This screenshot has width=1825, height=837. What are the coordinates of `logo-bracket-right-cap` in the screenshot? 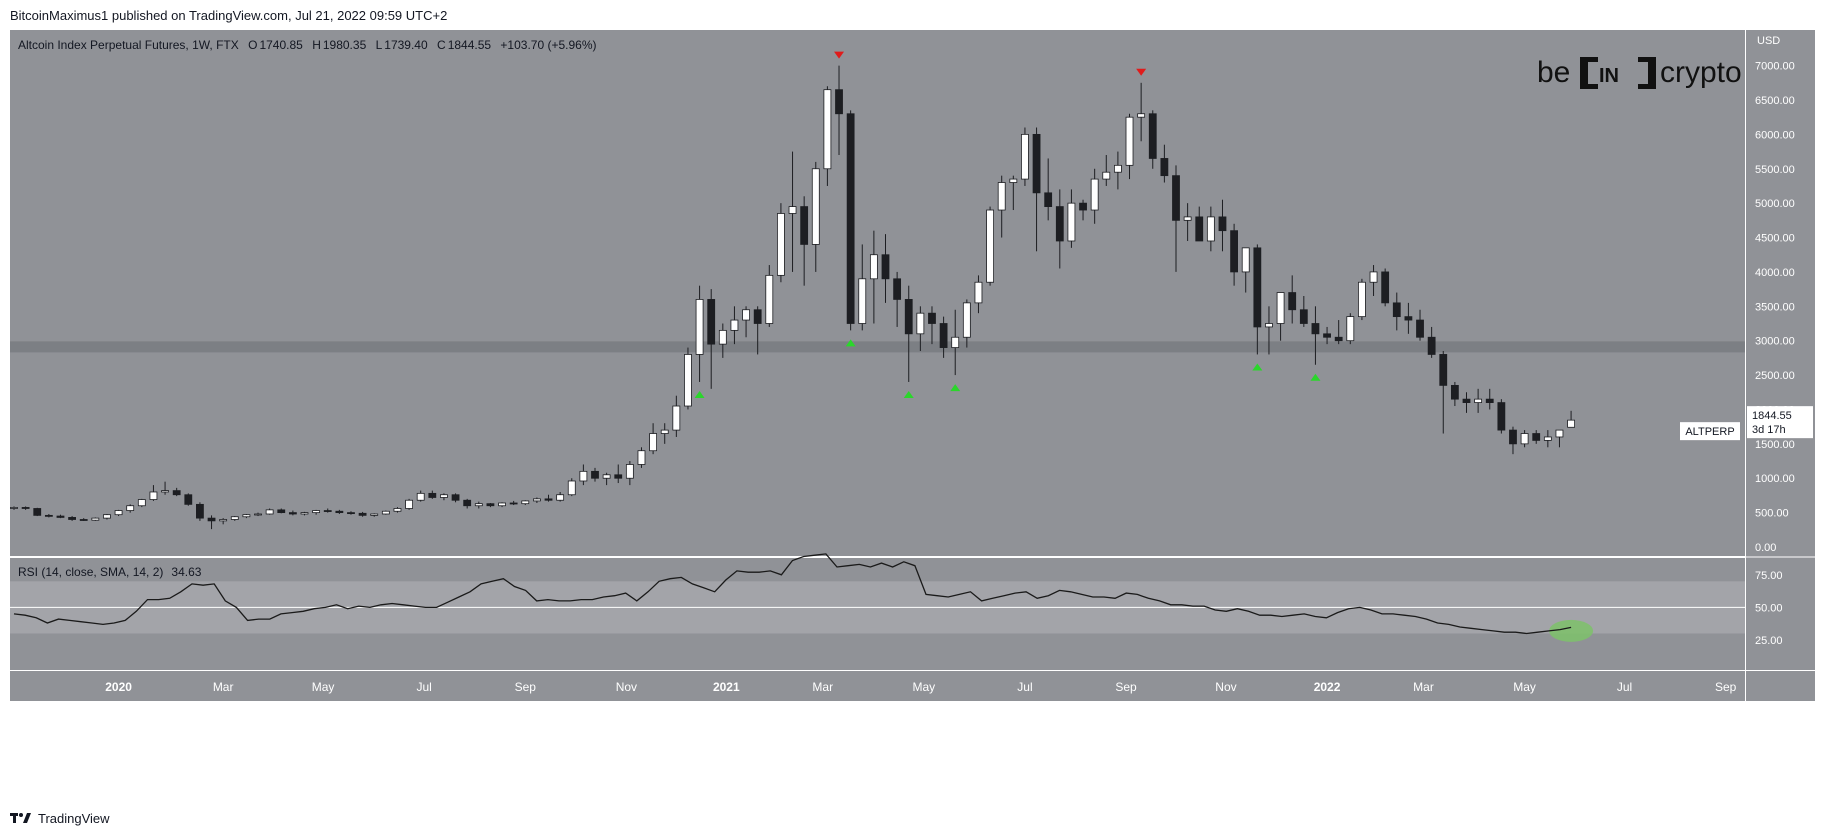 It's located at (1647, 59).